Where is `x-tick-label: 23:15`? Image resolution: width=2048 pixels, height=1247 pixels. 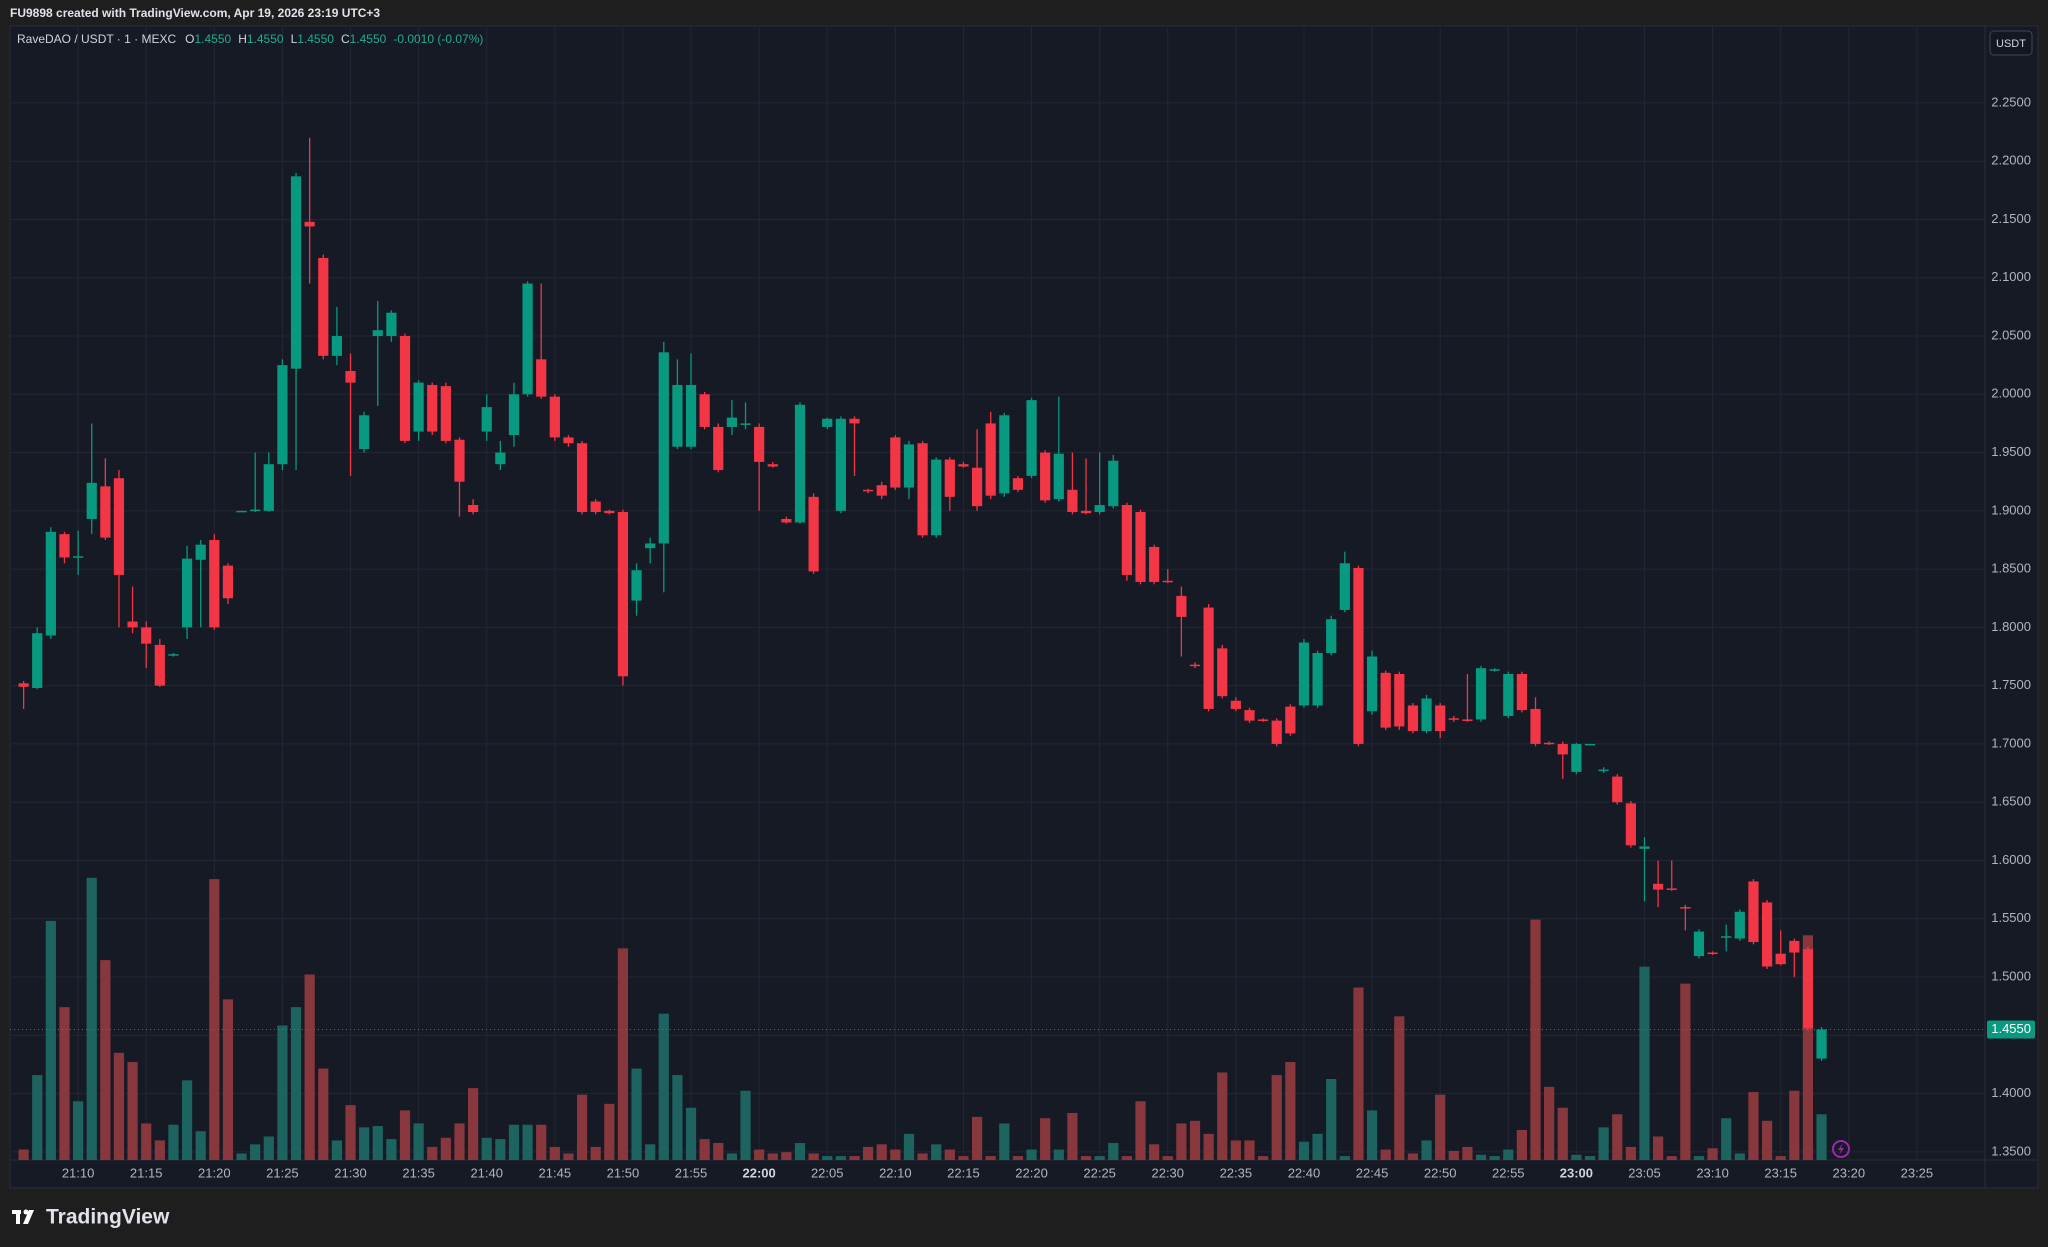 x-tick-label: 23:15 is located at coordinates (1780, 1172).